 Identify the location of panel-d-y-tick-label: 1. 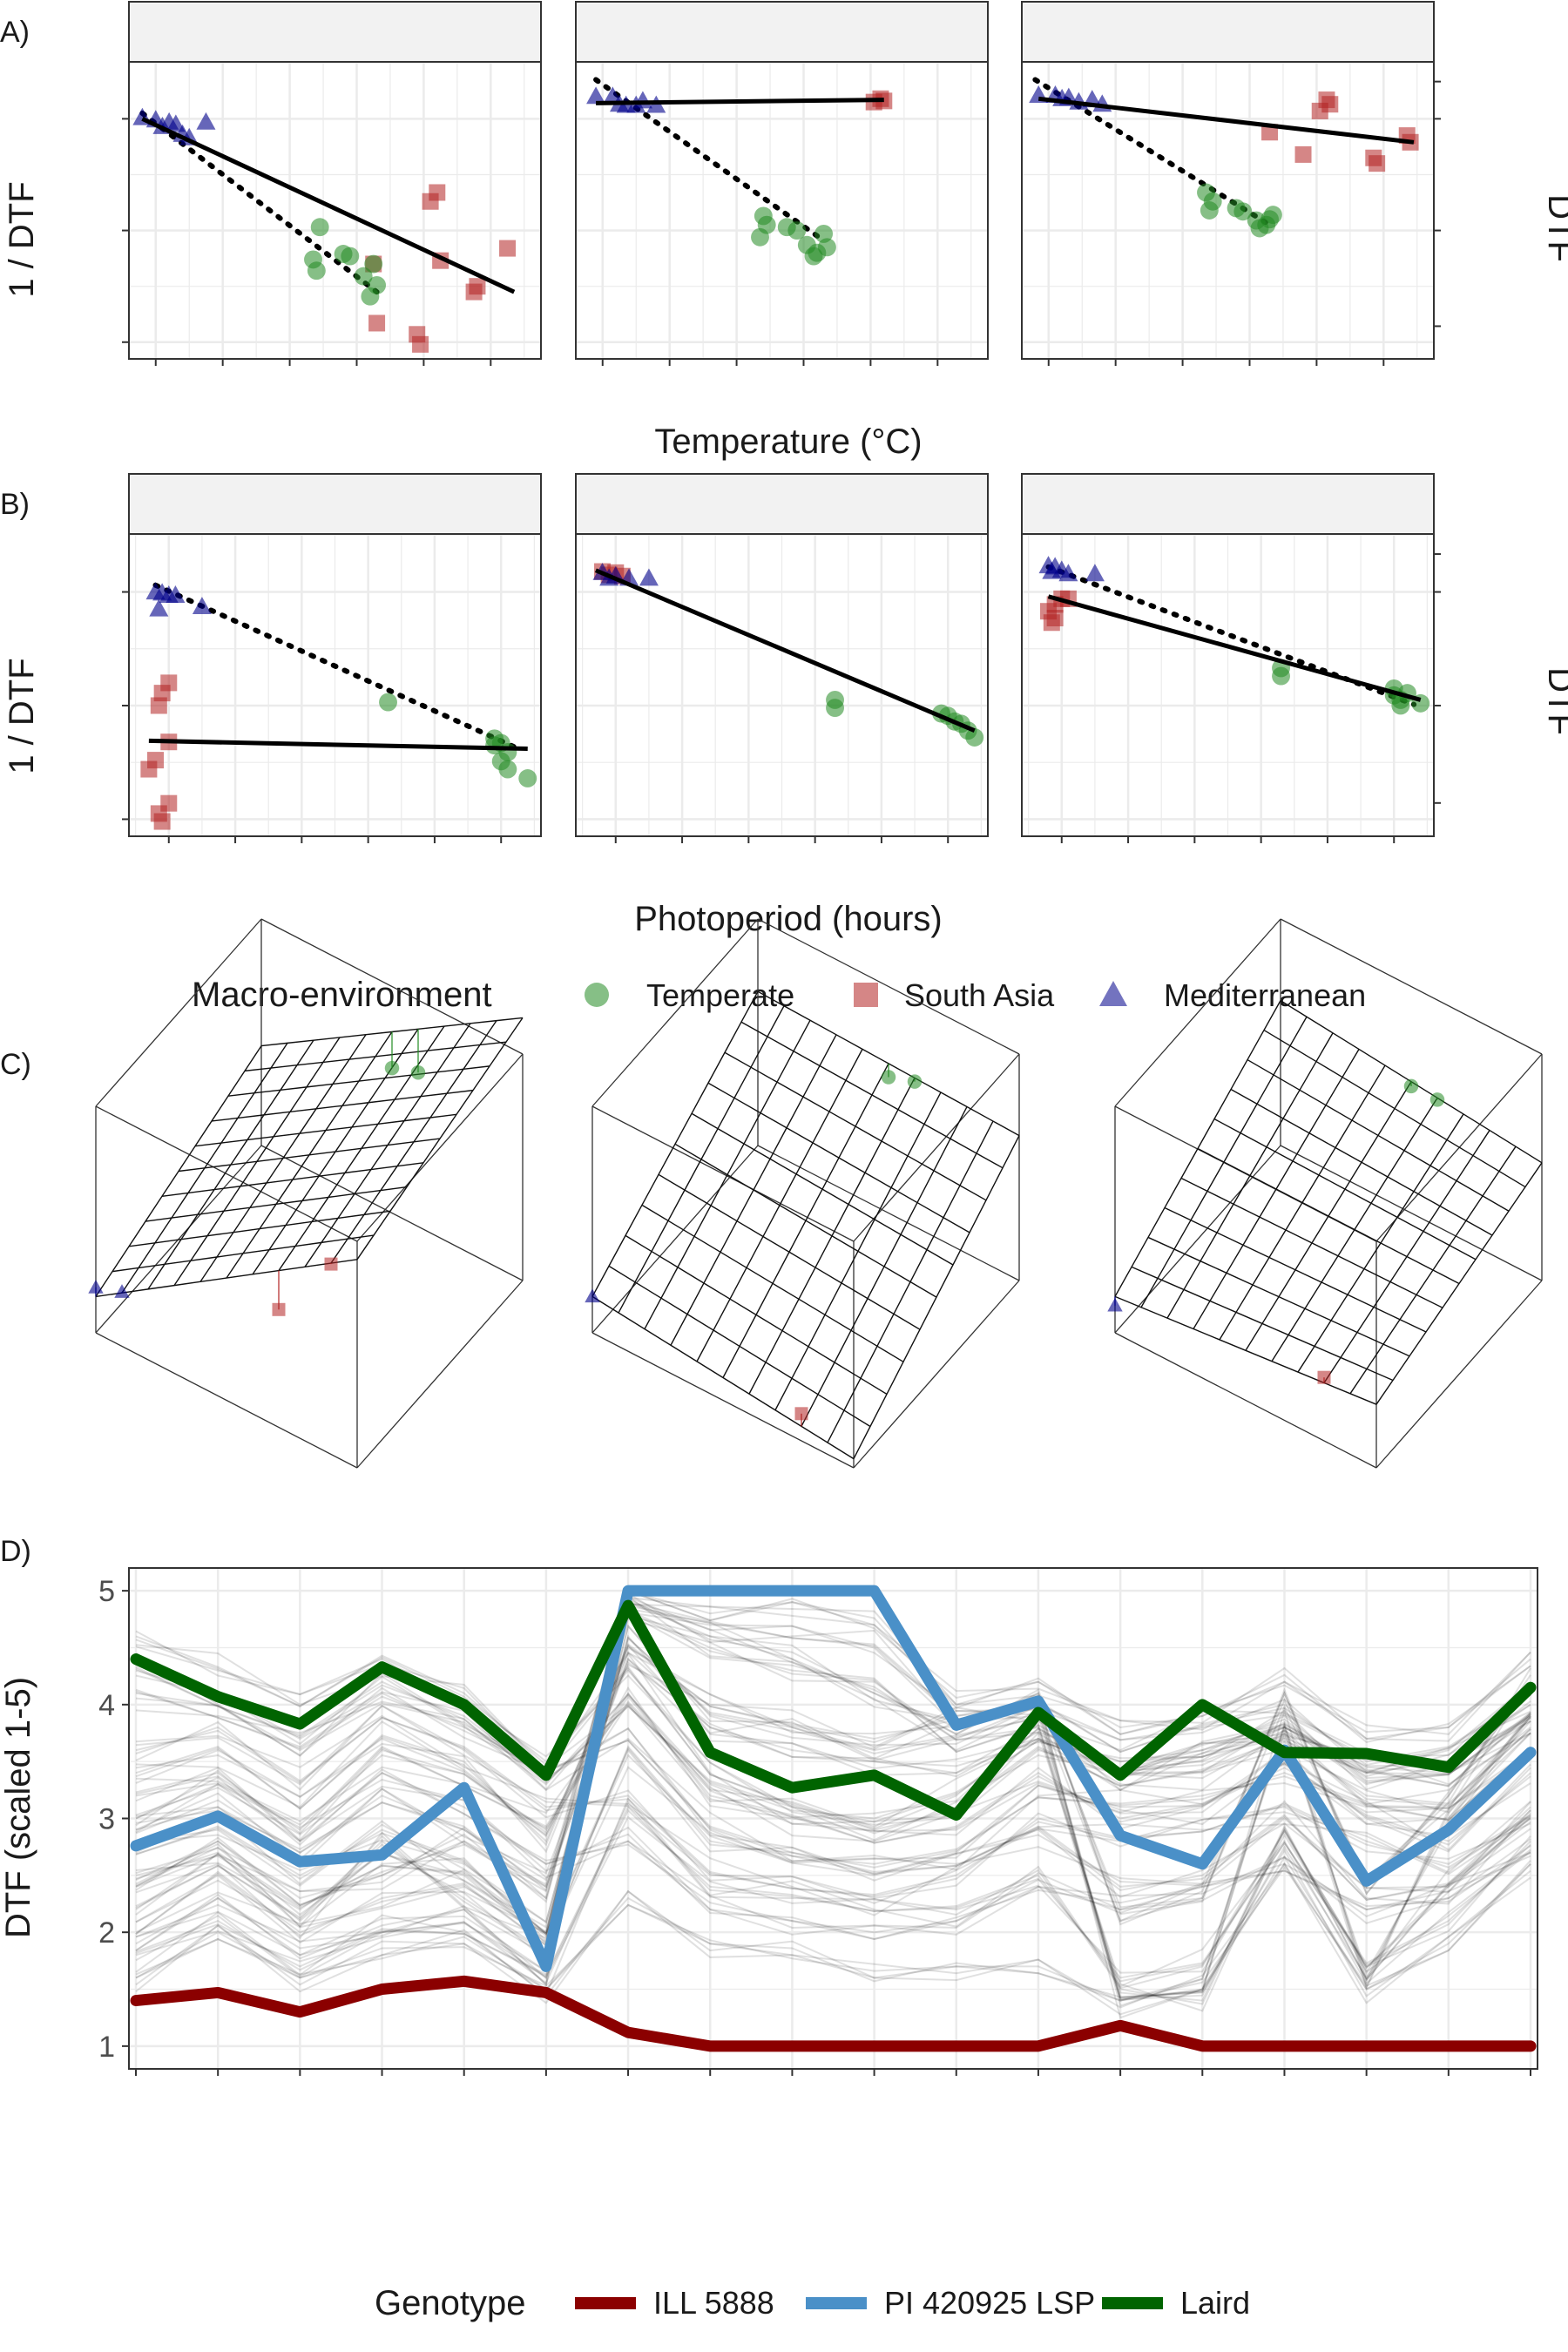
(106, 2048).